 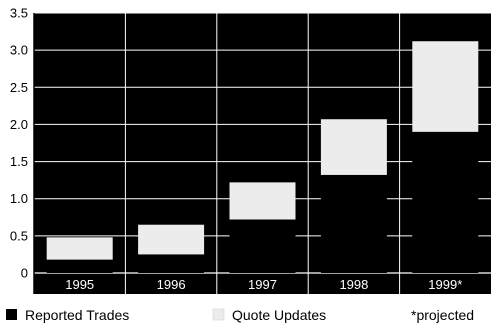 What do you see at coordinates (24, 273) in the screenshot?
I see `y-tick-label: 0` at bounding box center [24, 273].